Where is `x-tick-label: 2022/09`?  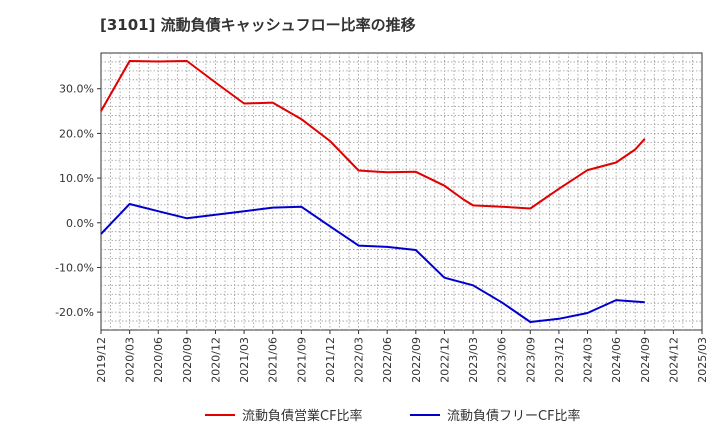
x-tick-label: 2022/09 is located at coordinates (416, 360).